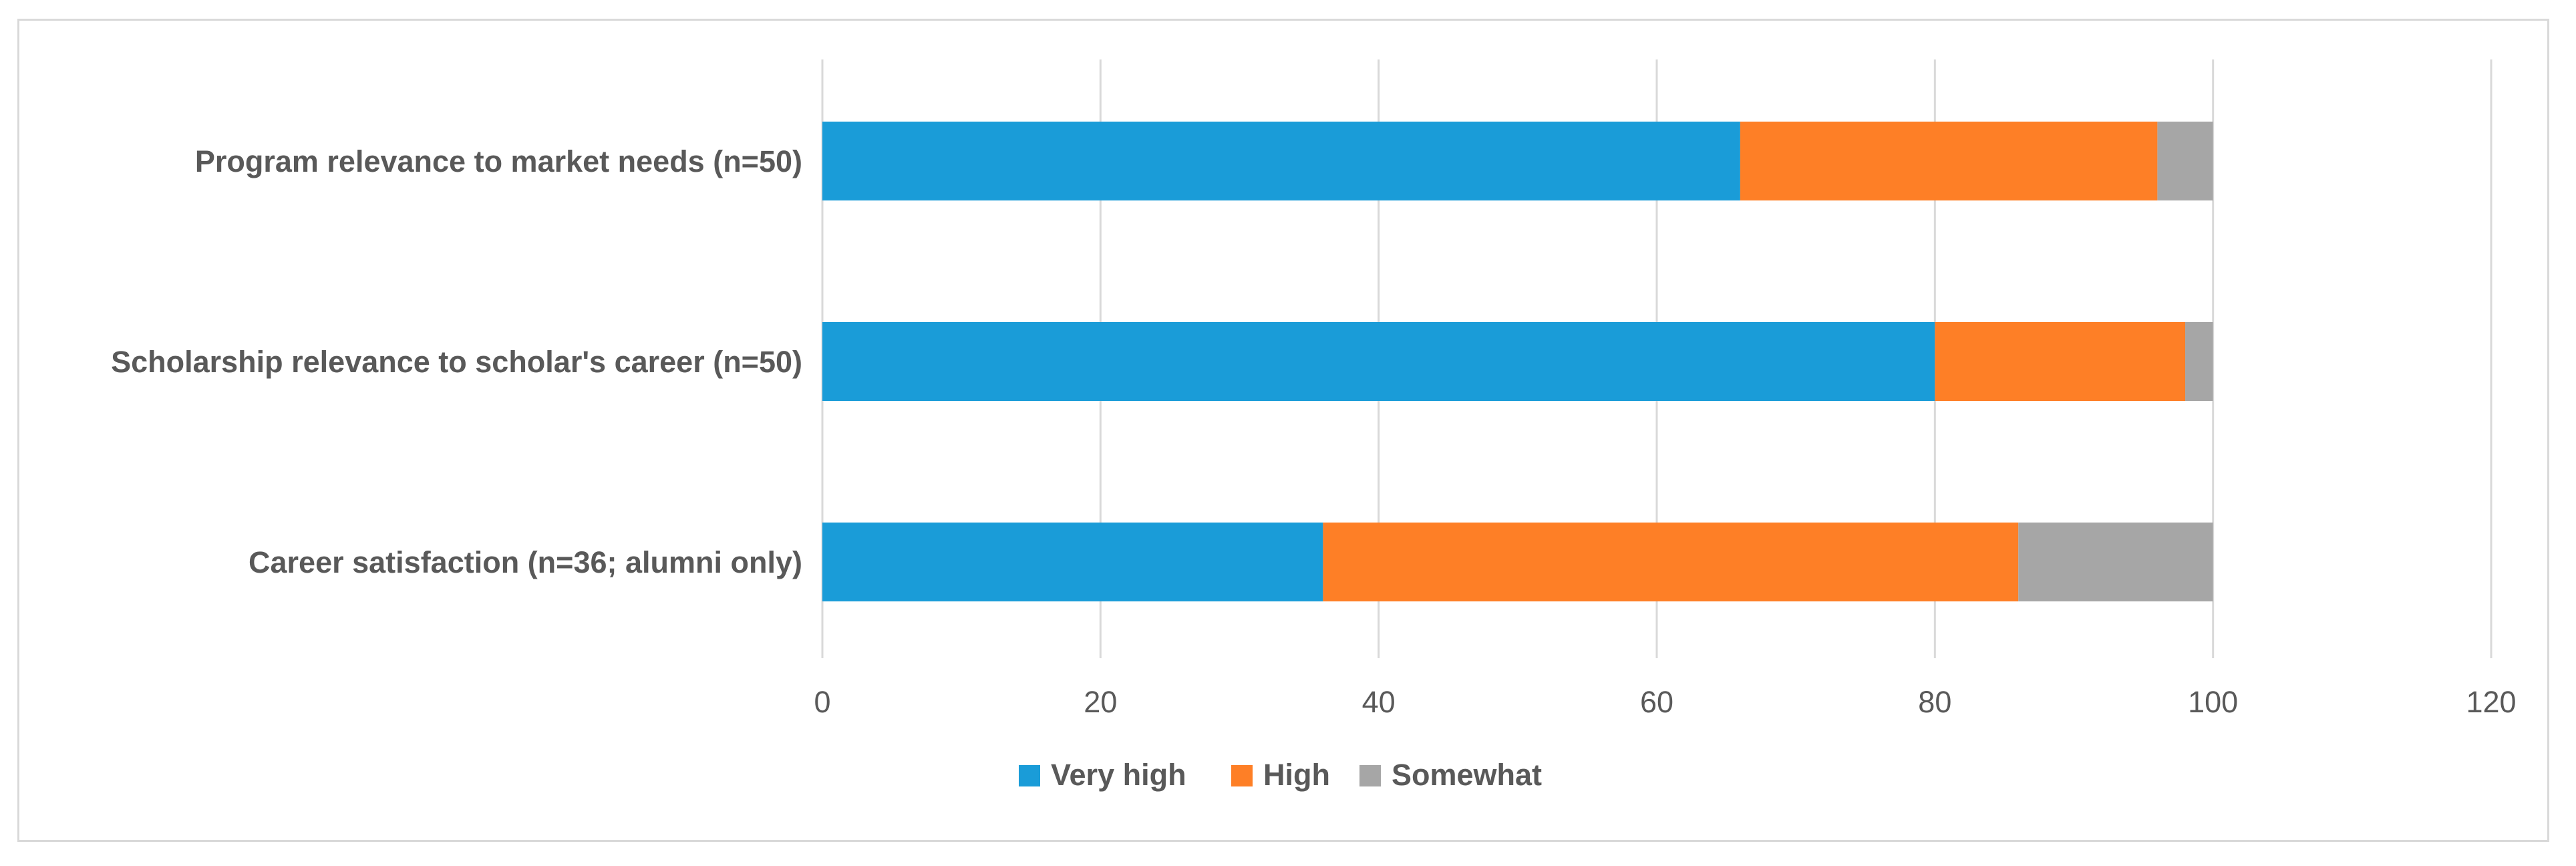 The image size is (2576, 866). I want to click on legend-swatch-high, so click(1242, 775).